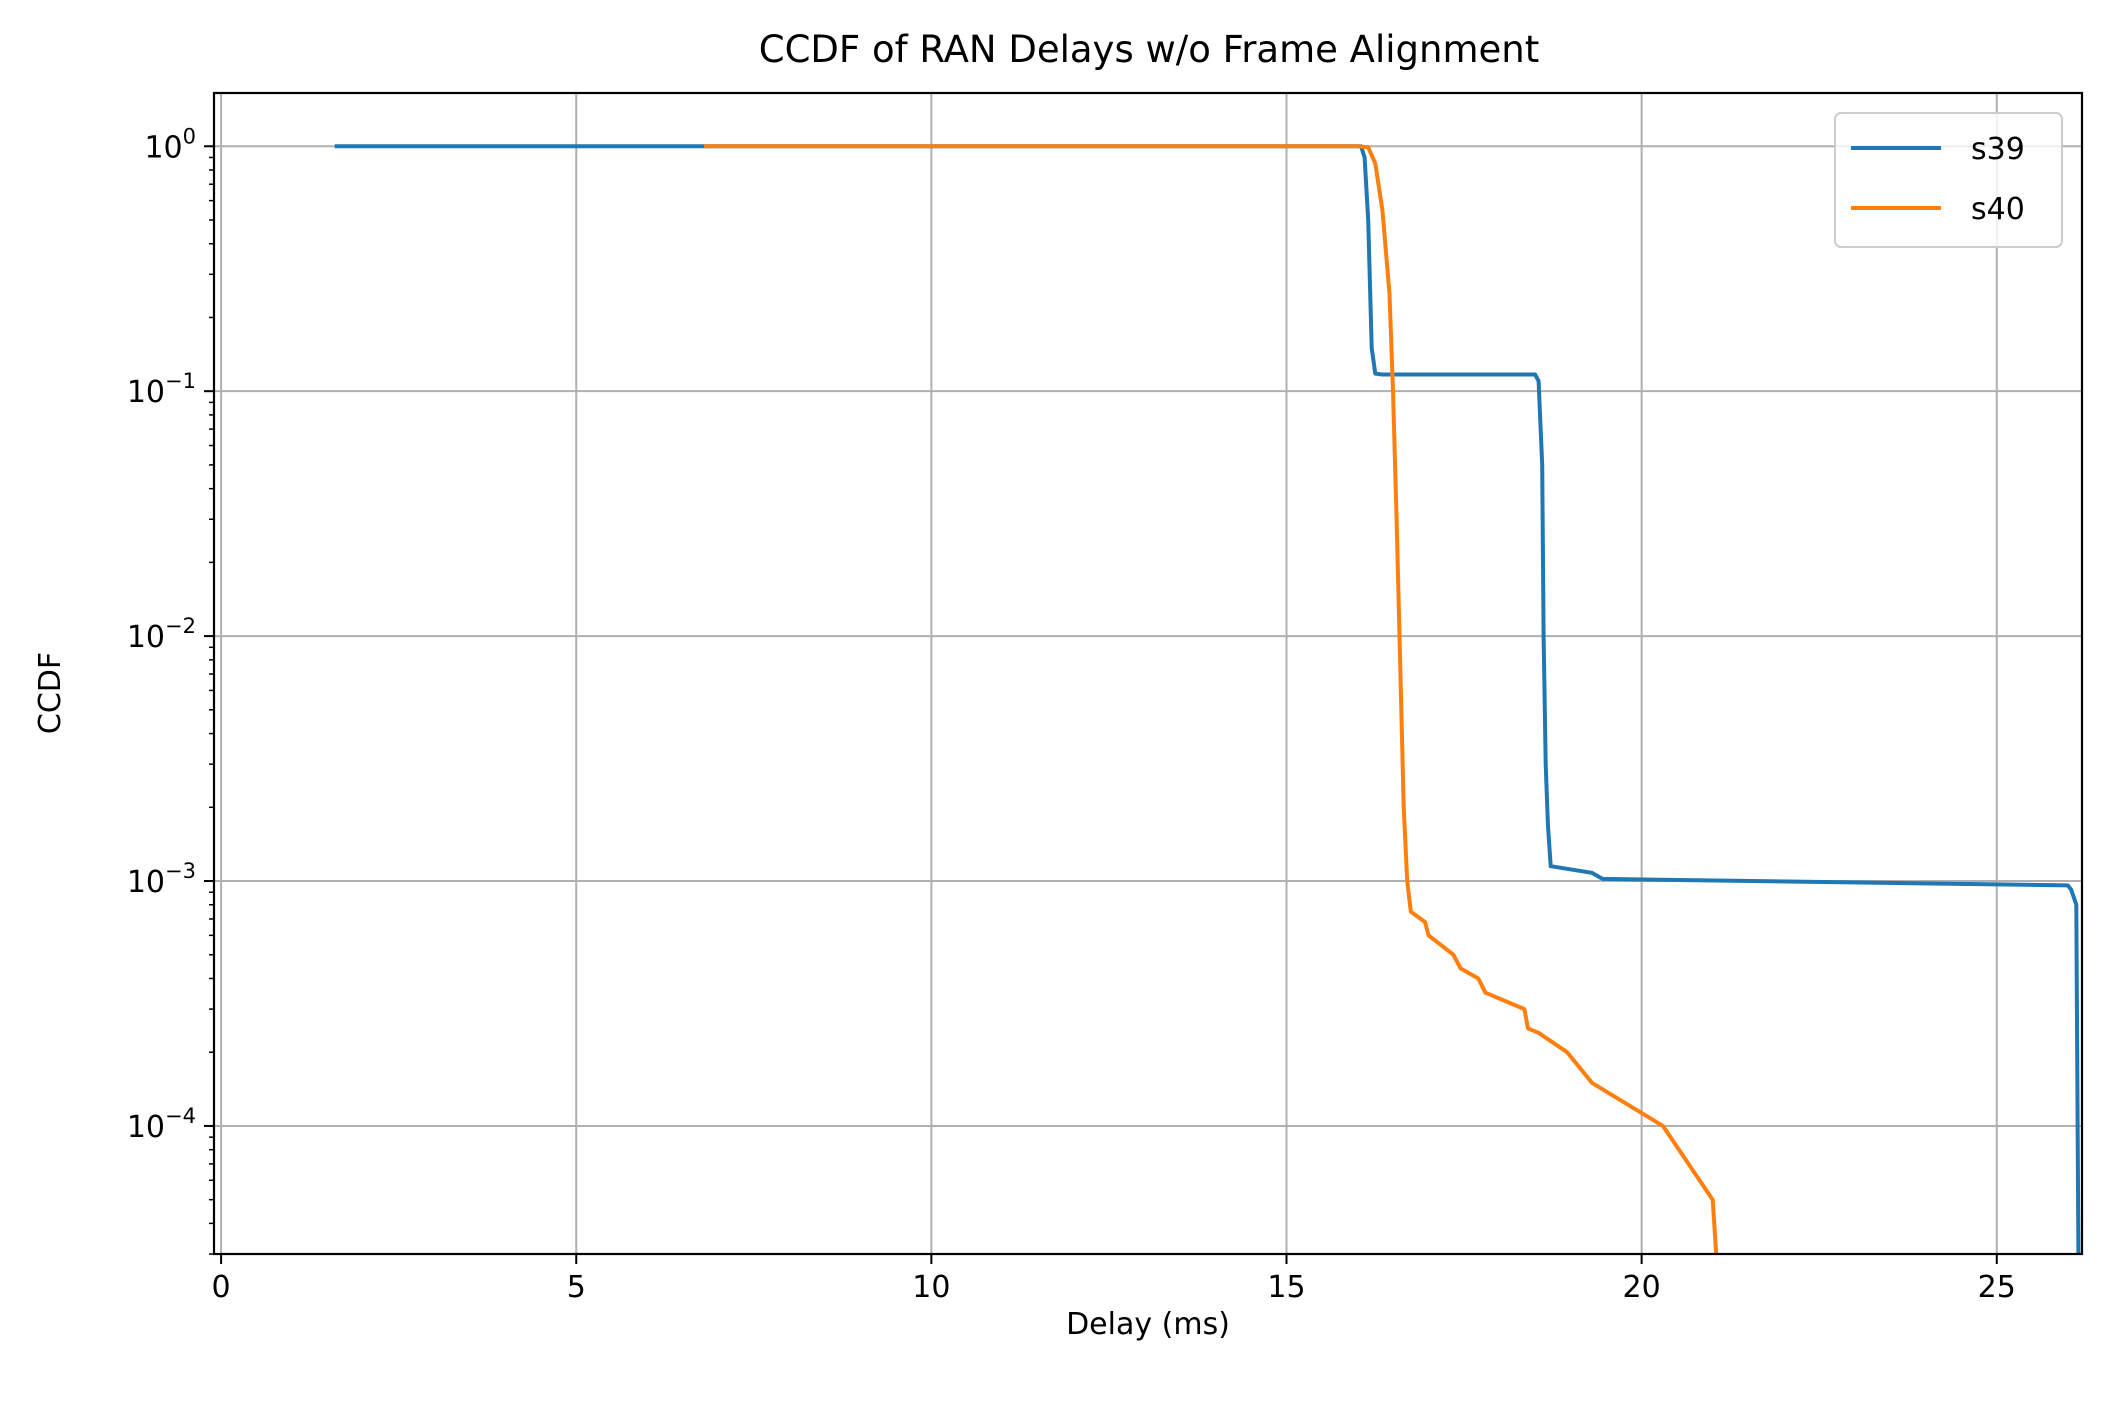 The image size is (2102, 1403). I want to click on x-tick-label: 10, so click(931, 1287).